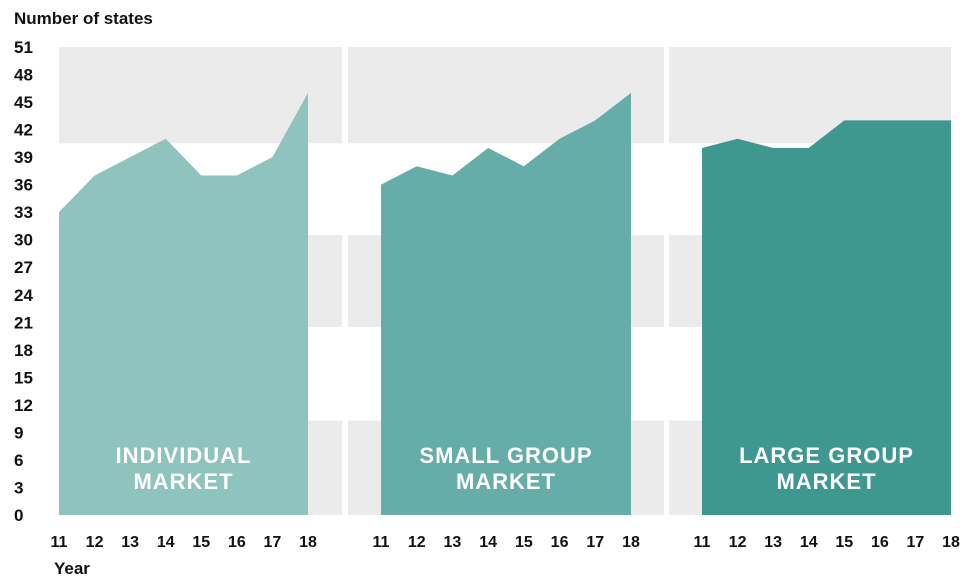 Image resolution: width=974 pixels, height=576 pixels. I want to click on x-tick-2-14: 14, so click(809, 542).